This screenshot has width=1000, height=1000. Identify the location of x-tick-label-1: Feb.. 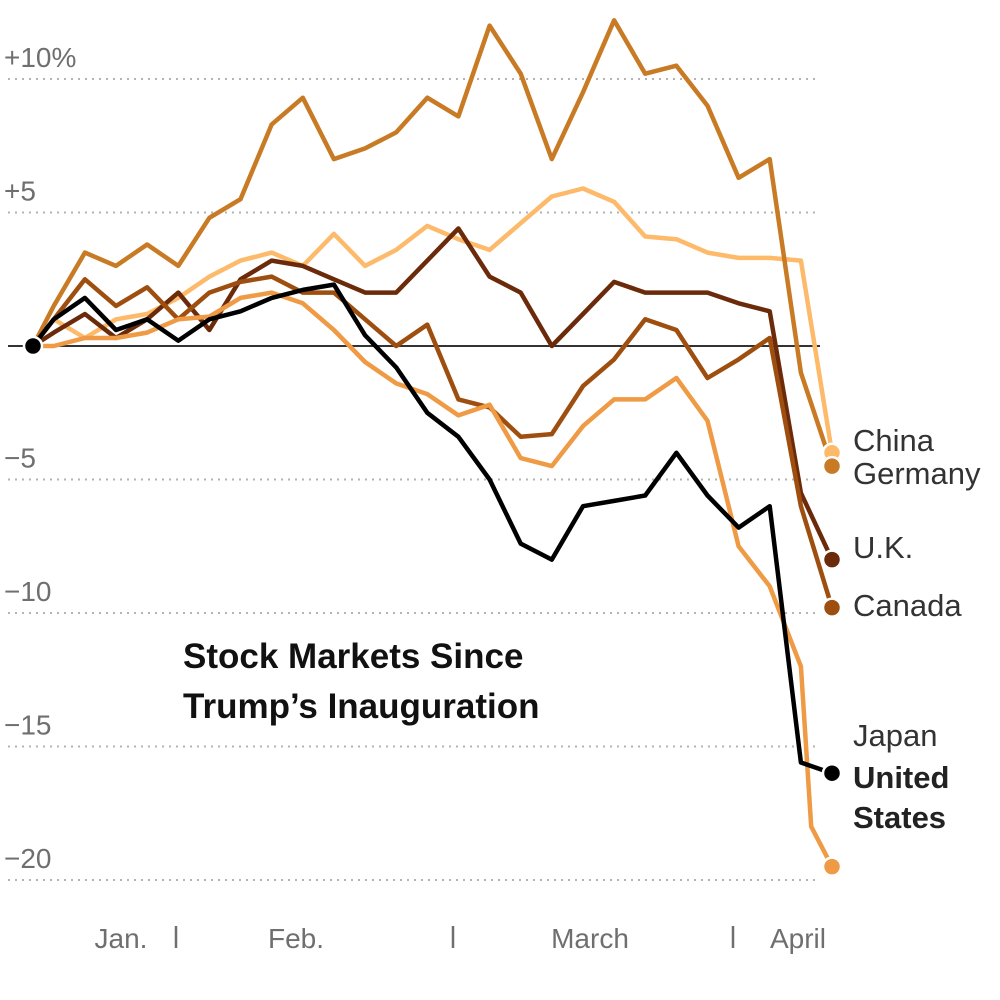
(296, 938).